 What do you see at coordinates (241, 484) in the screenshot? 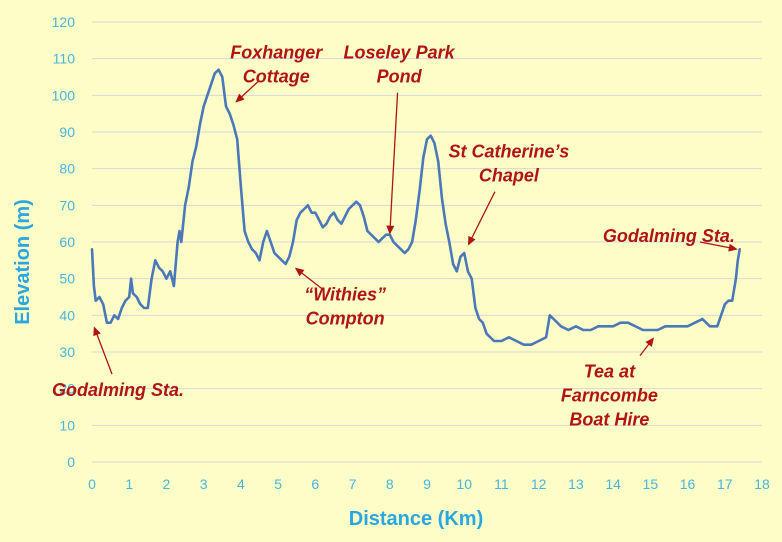
I see `x-tick-label: 4` at bounding box center [241, 484].